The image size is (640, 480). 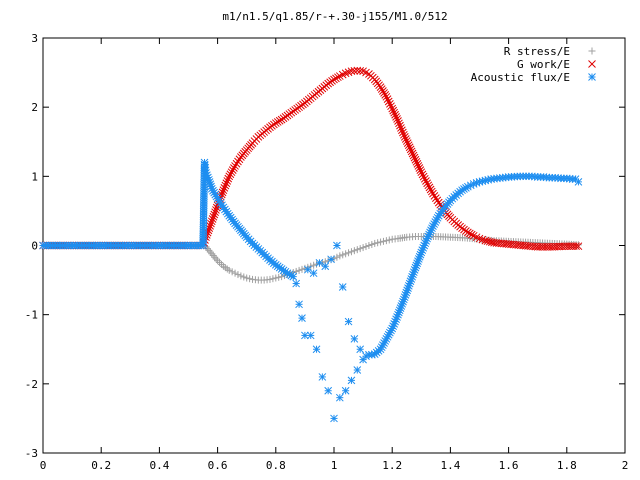 What do you see at coordinates (218, 465) in the screenshot?
I see `x-tick-label: 0.6` at bounding box center [218, 465].